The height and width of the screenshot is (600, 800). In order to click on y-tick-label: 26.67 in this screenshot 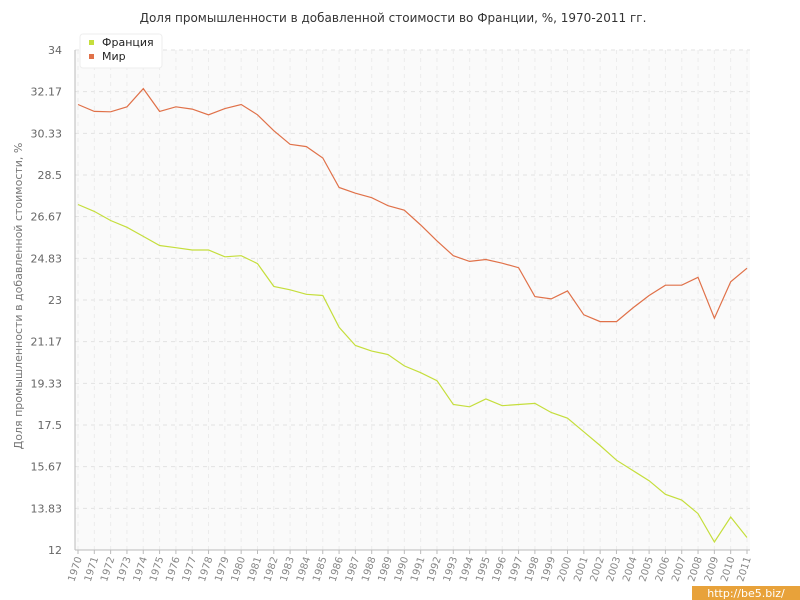, I will do `click(47, 217)`.